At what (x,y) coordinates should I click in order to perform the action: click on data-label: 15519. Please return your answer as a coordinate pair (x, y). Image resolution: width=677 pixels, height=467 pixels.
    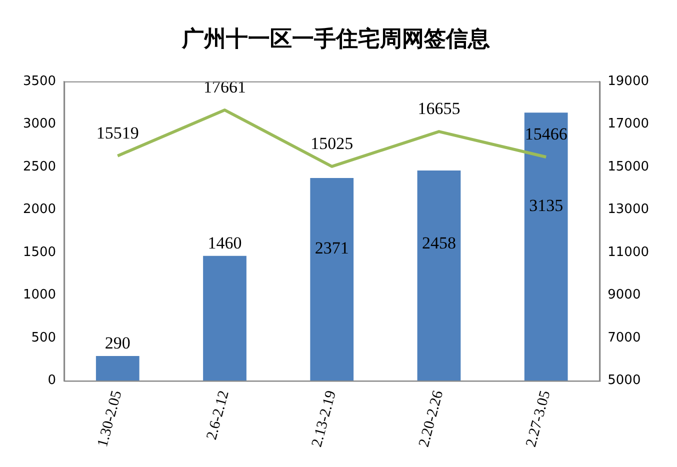
    Looking at the image, I should click on (117, 132).